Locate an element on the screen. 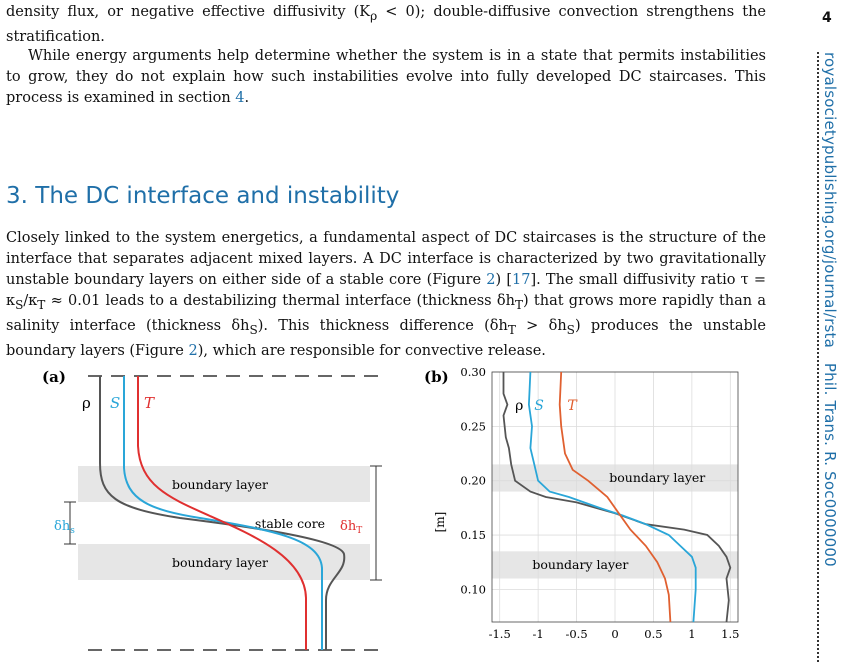  figure-ref-link: 2 is located at coordinates (491, 280).